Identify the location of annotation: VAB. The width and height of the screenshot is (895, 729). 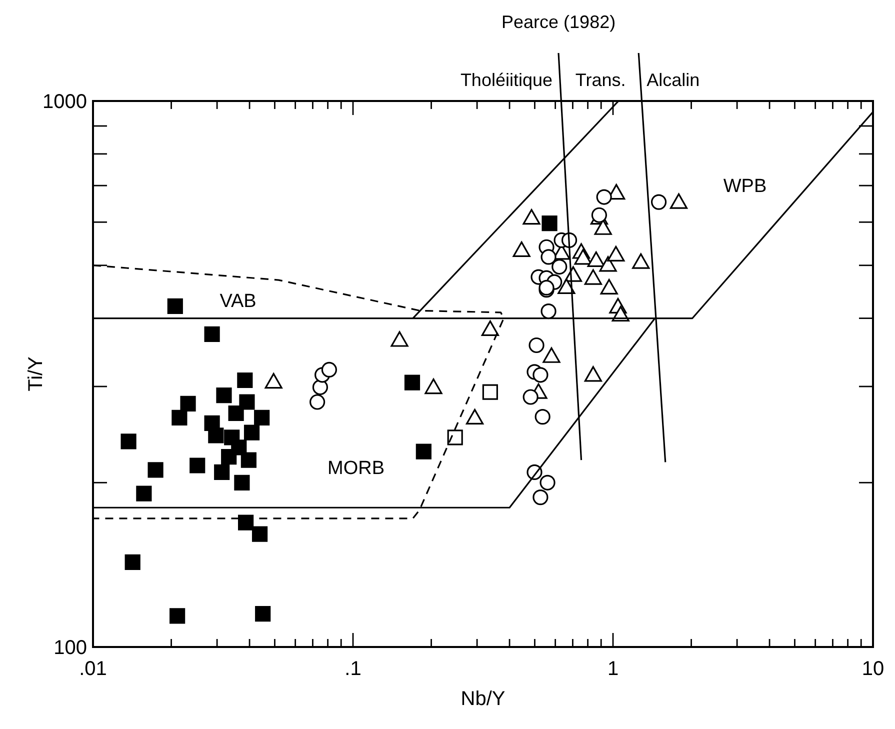
(238, 301).